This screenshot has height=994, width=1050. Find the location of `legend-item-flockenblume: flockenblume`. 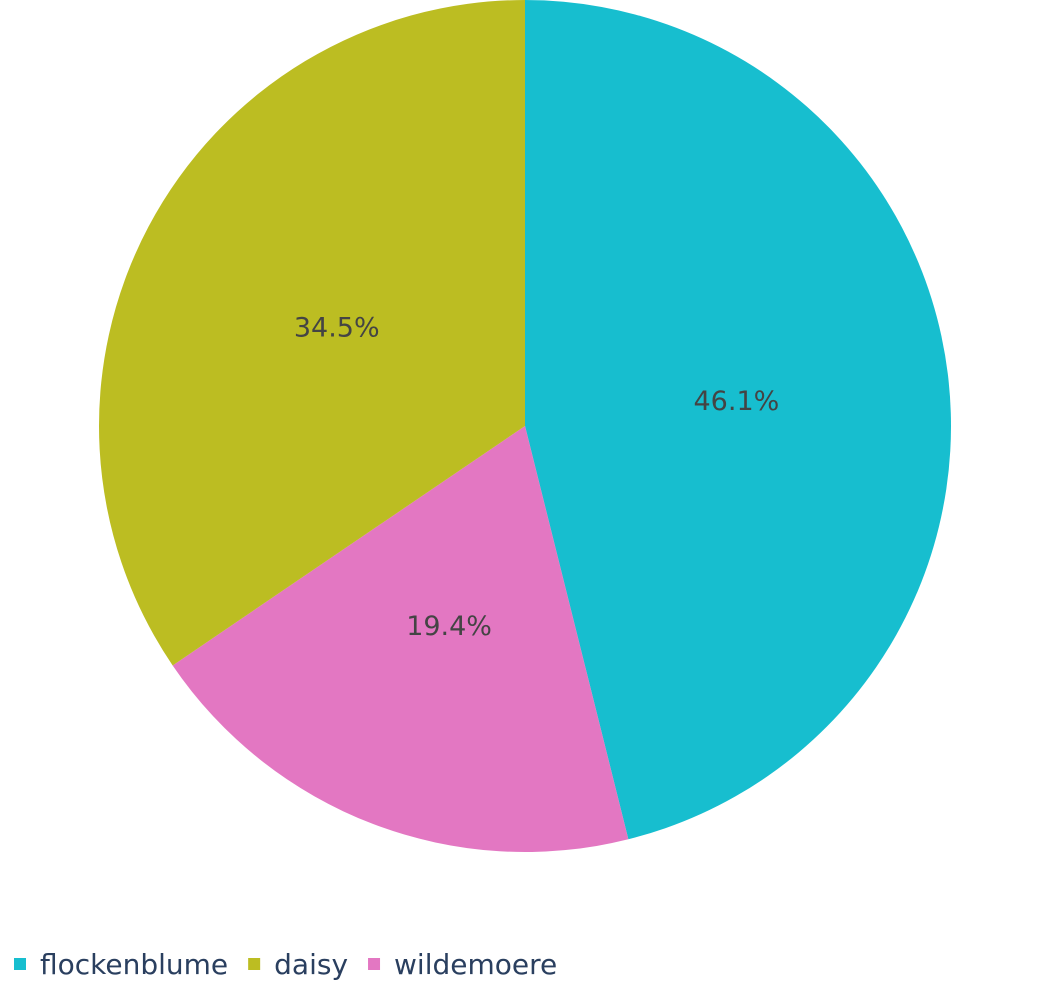

legend-item-flockenblume: flockenblume is located at coordinates (121, 964).